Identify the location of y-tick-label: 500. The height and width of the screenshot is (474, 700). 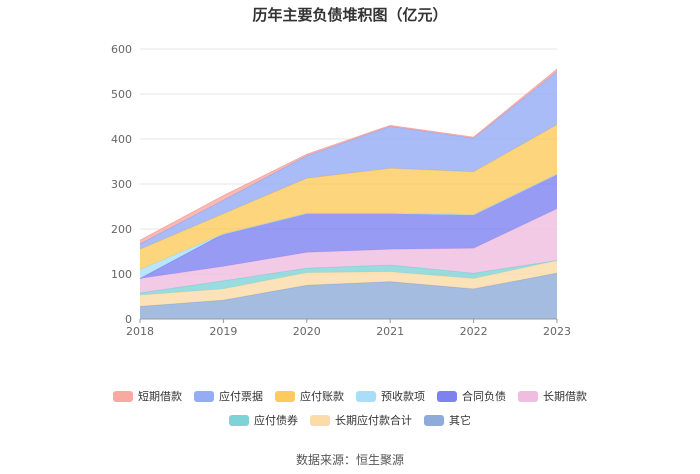
(121, 94).